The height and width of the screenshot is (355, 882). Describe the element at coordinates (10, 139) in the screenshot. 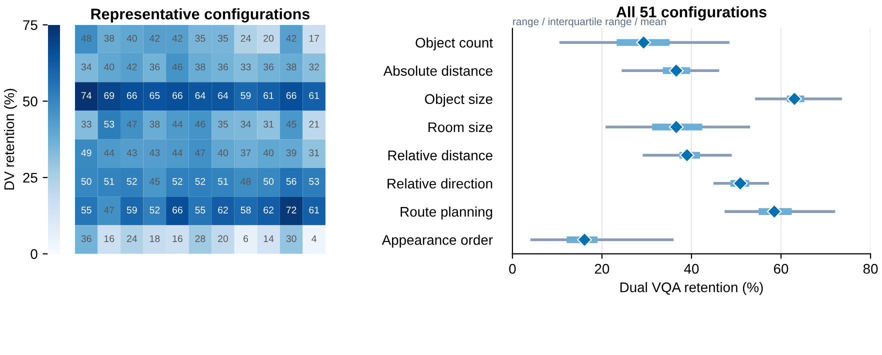

I see `color-bar-title: DV retention (%)` at that location.